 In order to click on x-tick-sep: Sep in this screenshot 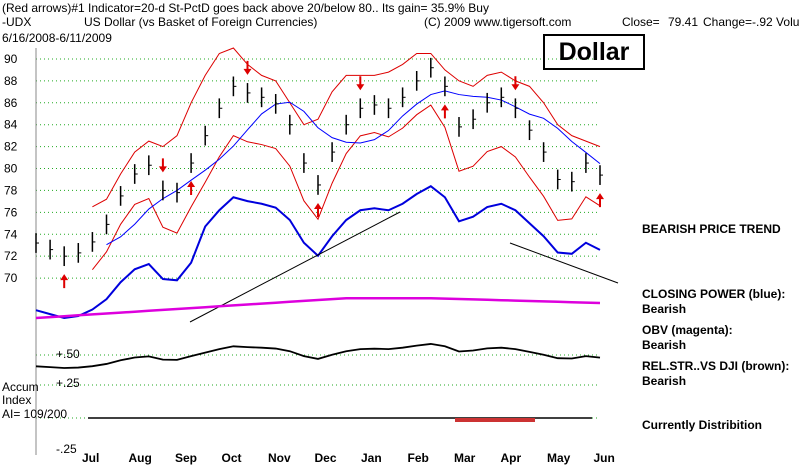, I will do `click(186, 458)`.